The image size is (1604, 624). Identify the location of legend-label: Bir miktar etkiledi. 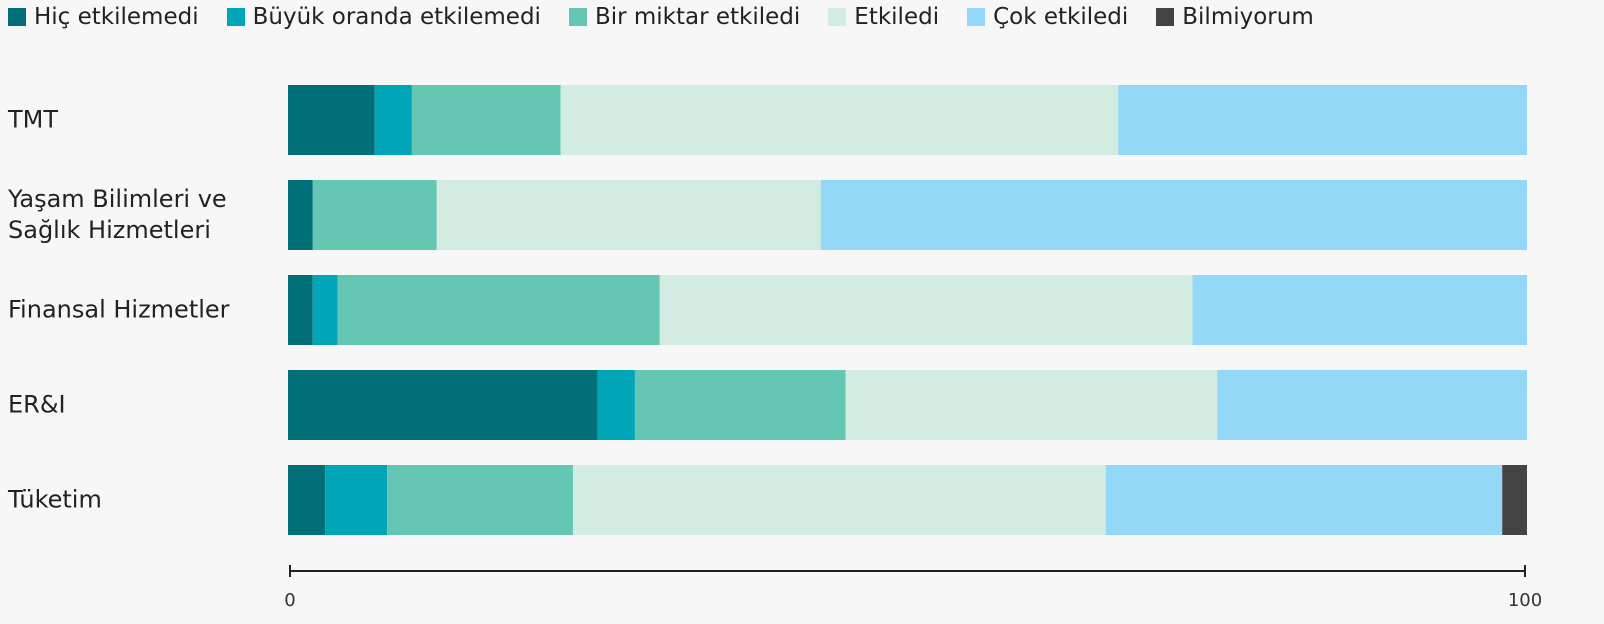
(697, 17).